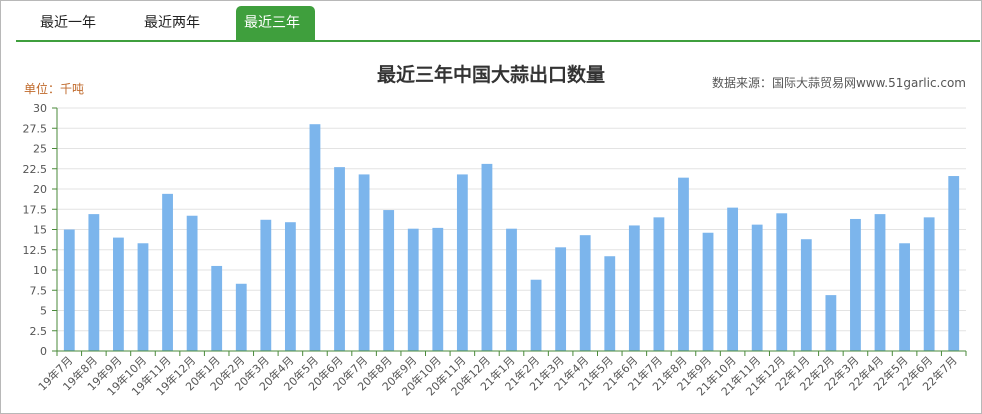 This screenshot has height=414, width=982. Describe the element at coordinates (40, 149) in the screenshot. I see `y-tick-label: 25` at that location.